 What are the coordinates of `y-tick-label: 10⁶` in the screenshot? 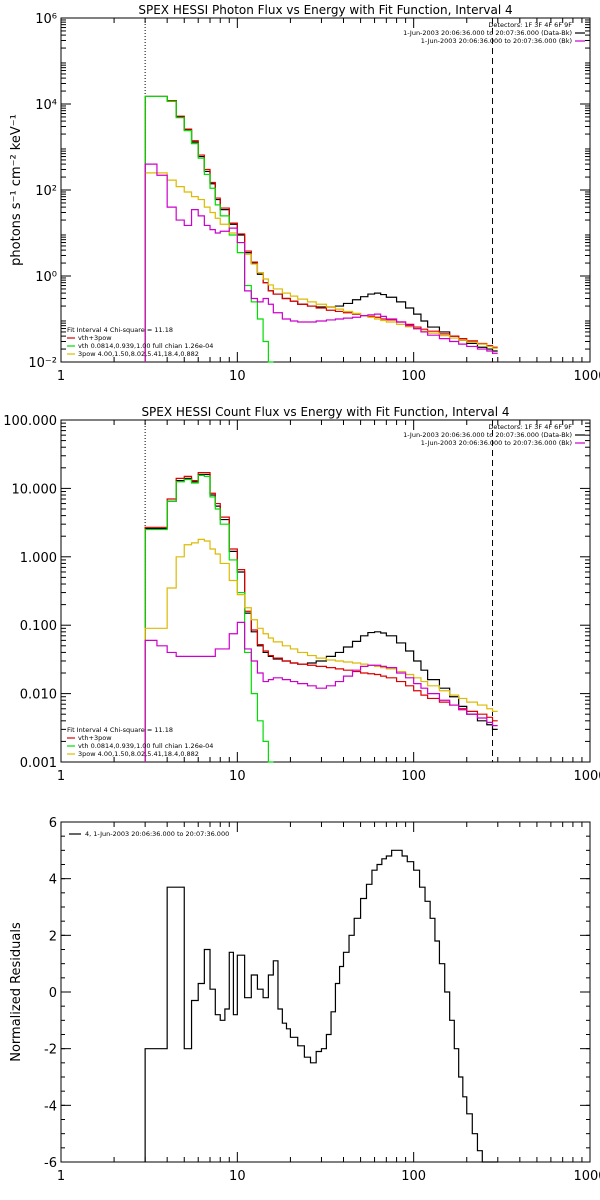 It's located at (46, 19).